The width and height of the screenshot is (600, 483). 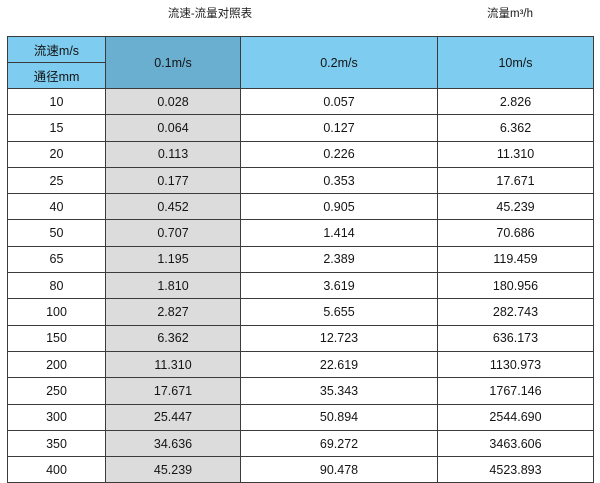 I want to click on table-header: 流速m/s 0.1m/s 0.2m/s 10m/s 通径mm, so click(x=300, y=62).